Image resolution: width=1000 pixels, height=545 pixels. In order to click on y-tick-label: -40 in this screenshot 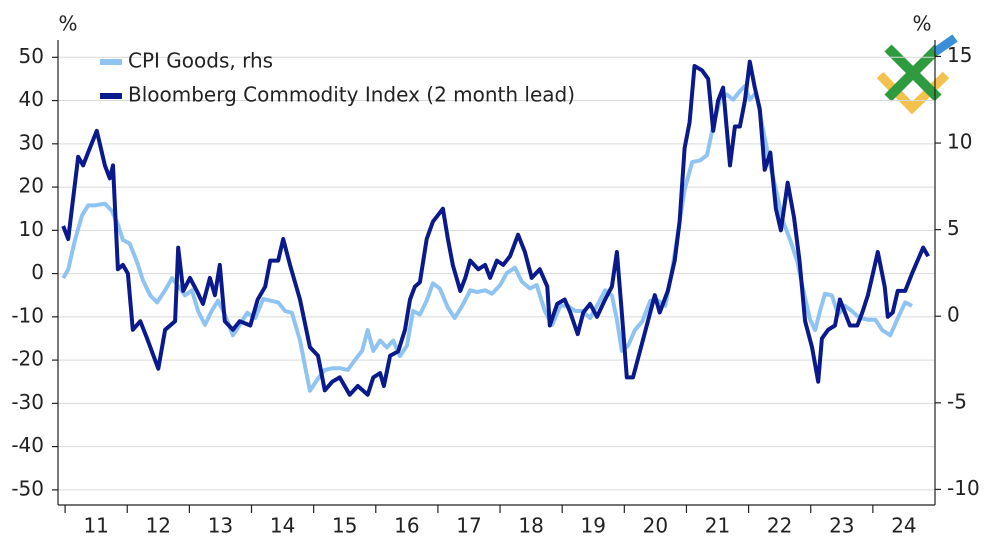, I will do `click(27, 445)`.